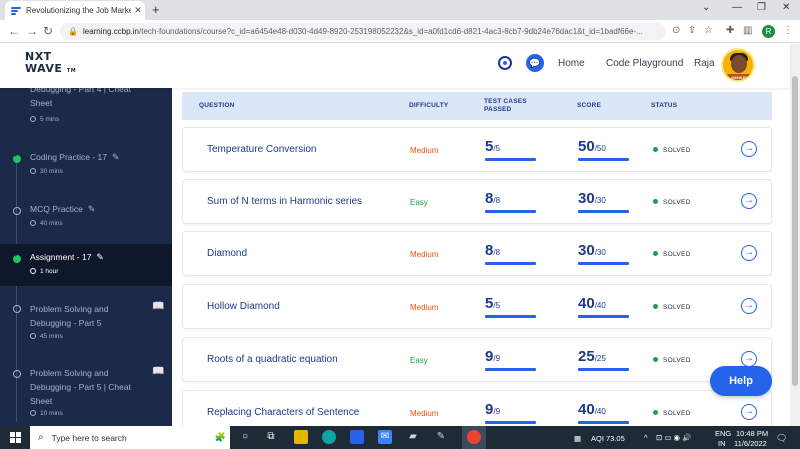 The height and width of the screenshot is (449, 800). I want to click on back-icon: ←, so click(14, 31).